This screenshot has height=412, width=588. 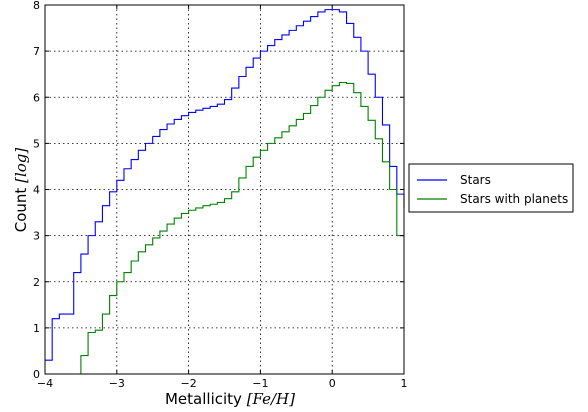 What do you see at coordinates (36, 374) in the screenshot?
I see `y-tick-label: 0` at bounding box center [36, 374].